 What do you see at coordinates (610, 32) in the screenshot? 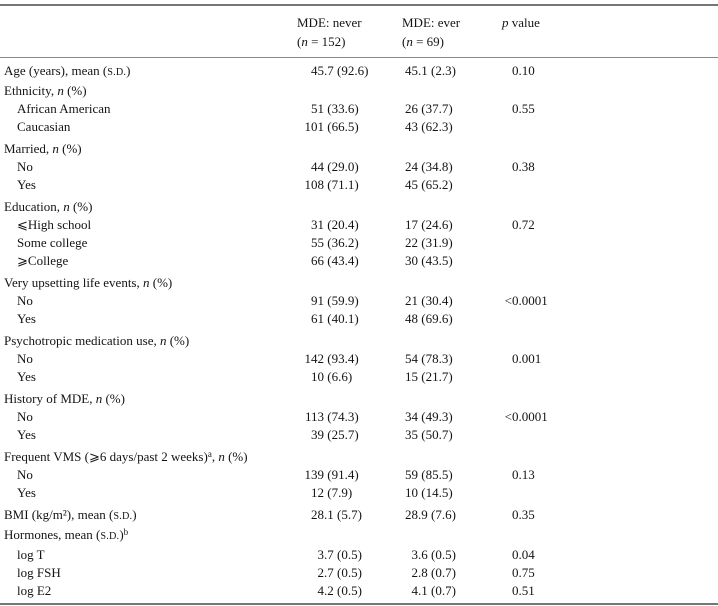
I see `col-header-p-value: p value` at bounding box center [610, 32].